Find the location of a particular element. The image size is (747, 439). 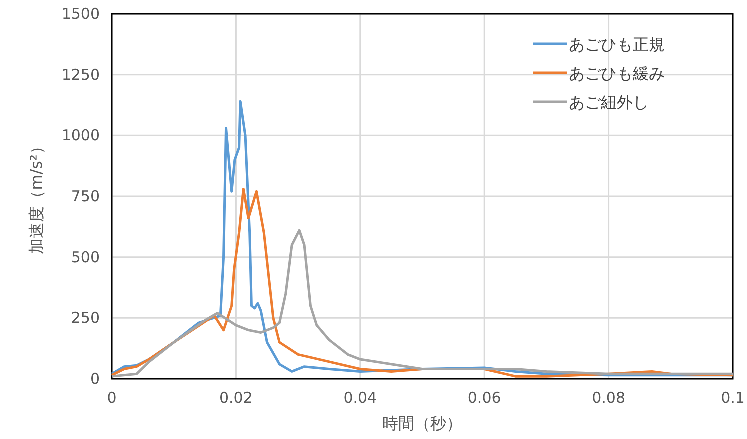

legend-label: あごひも緩み is located at coordinates (617, 73).